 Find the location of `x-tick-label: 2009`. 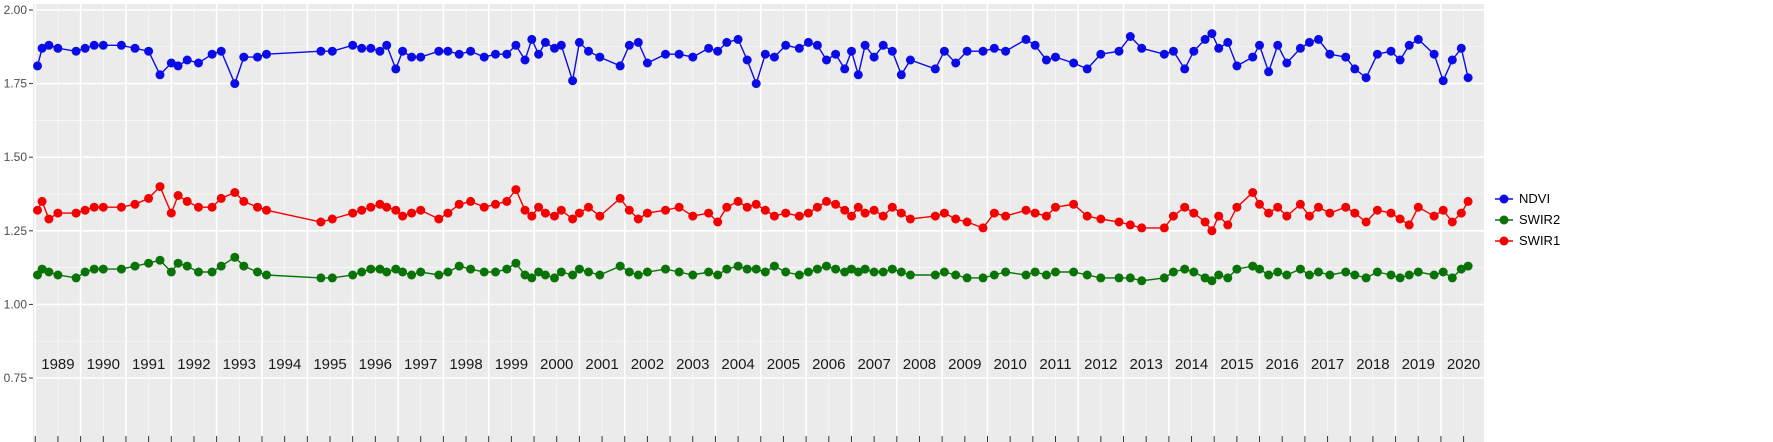

x-tick-label: 2009 is located at coordinates (964, 364).